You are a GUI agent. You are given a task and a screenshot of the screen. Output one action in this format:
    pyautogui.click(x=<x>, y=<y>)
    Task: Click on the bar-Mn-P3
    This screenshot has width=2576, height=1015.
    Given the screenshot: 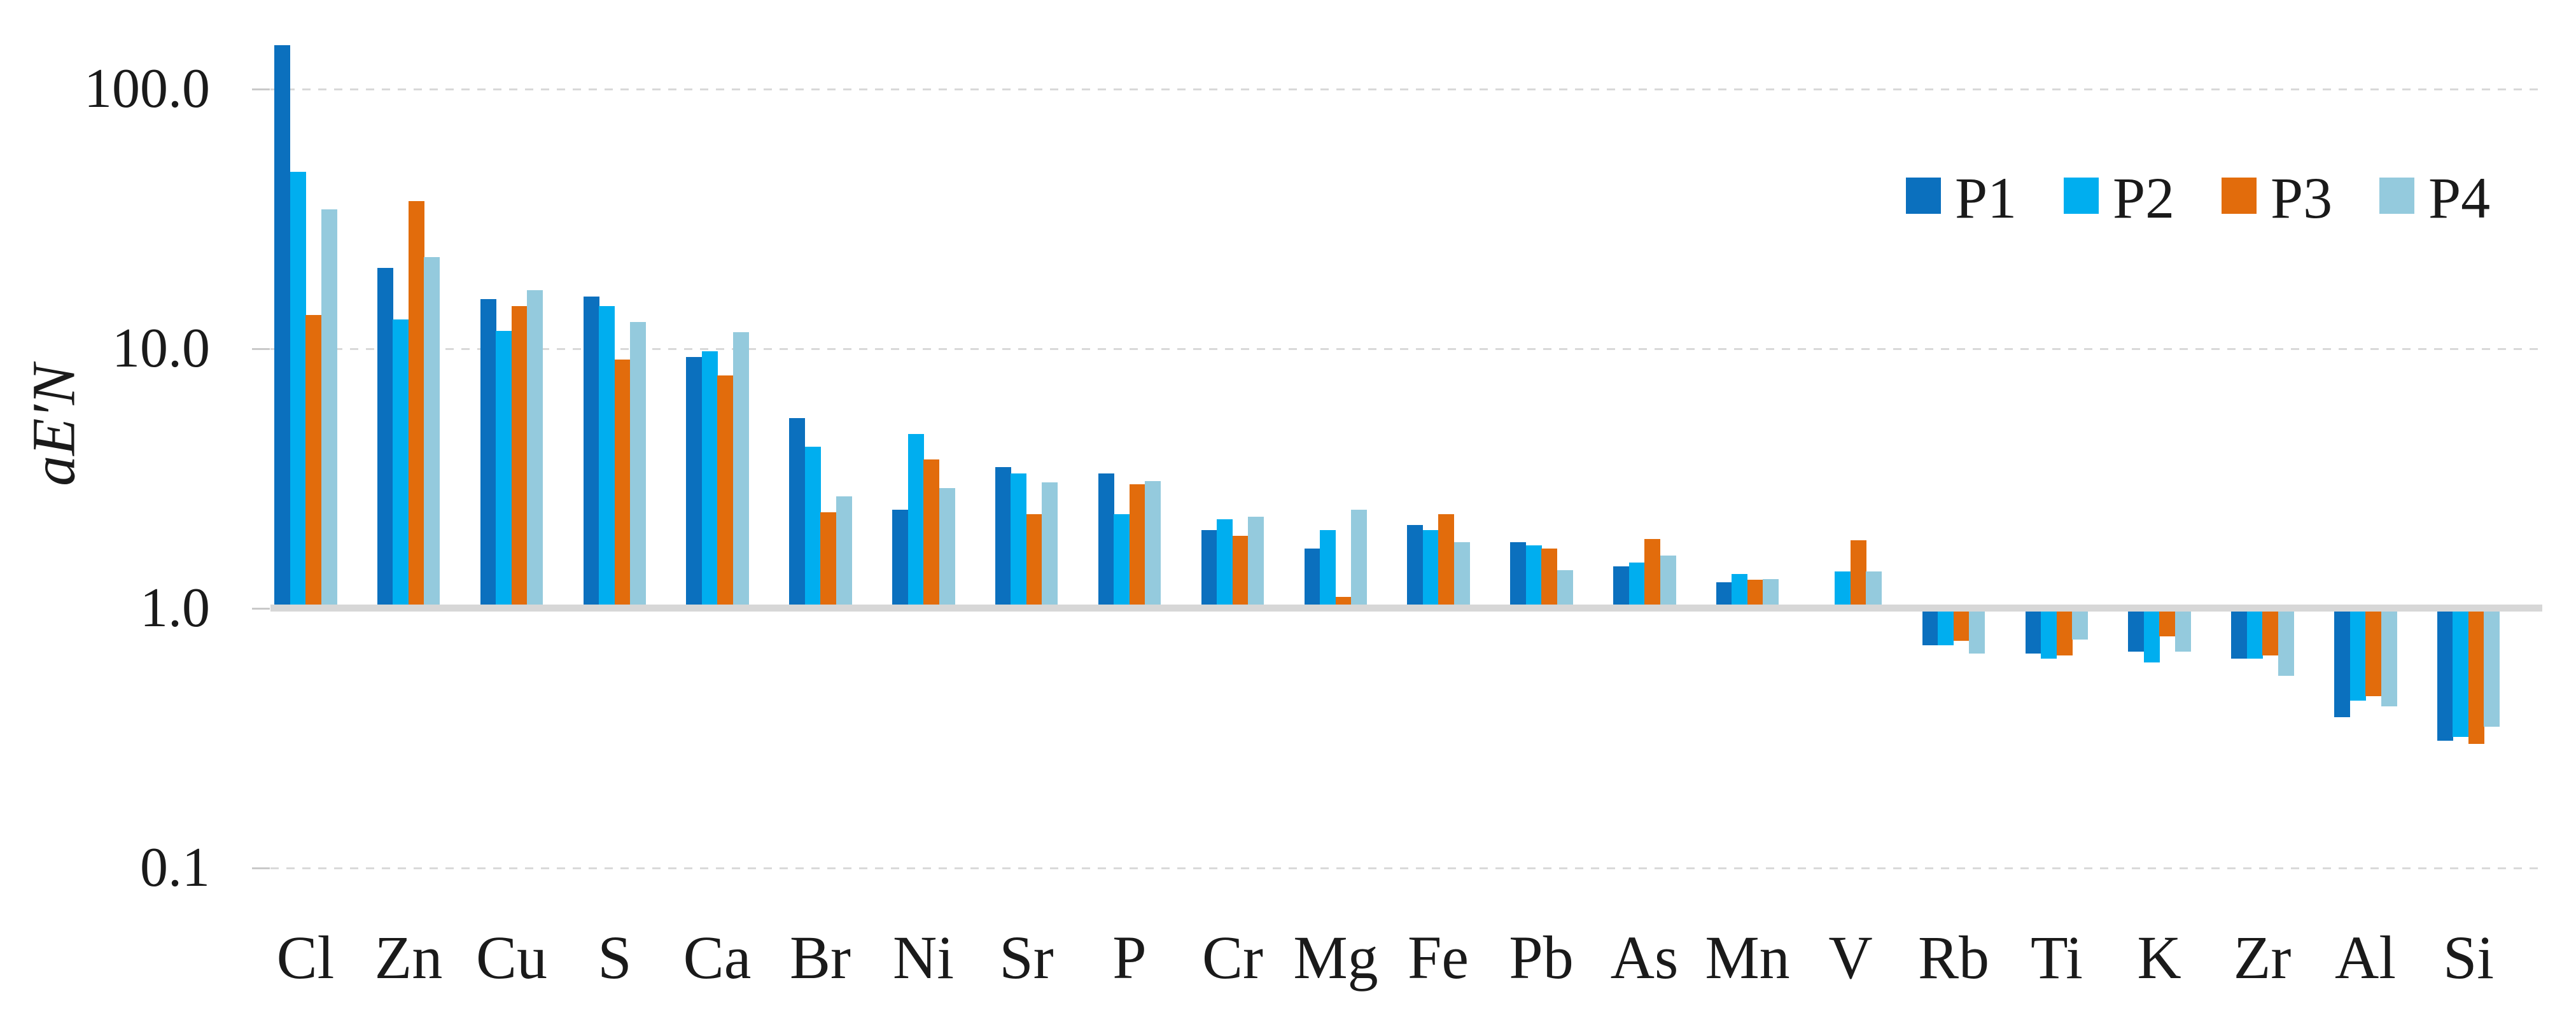 What is the action you would take?
    pyautogui.click(x=1755, y=594)
    